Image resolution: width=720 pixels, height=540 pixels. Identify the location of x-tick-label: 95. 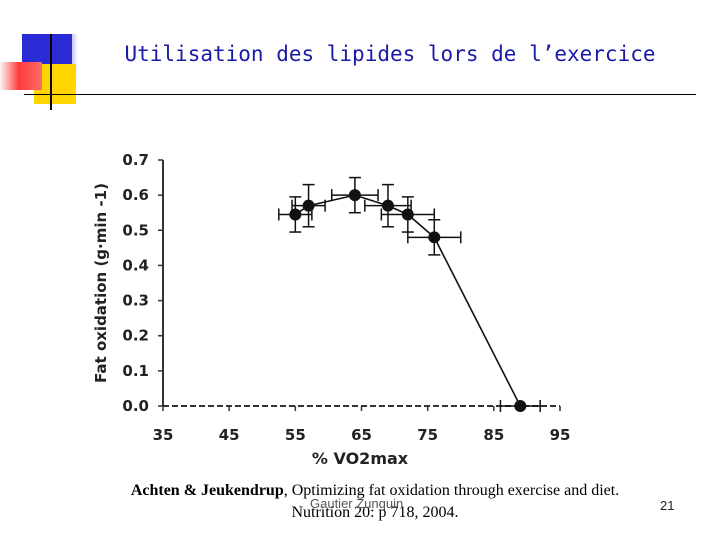
(560, 435).